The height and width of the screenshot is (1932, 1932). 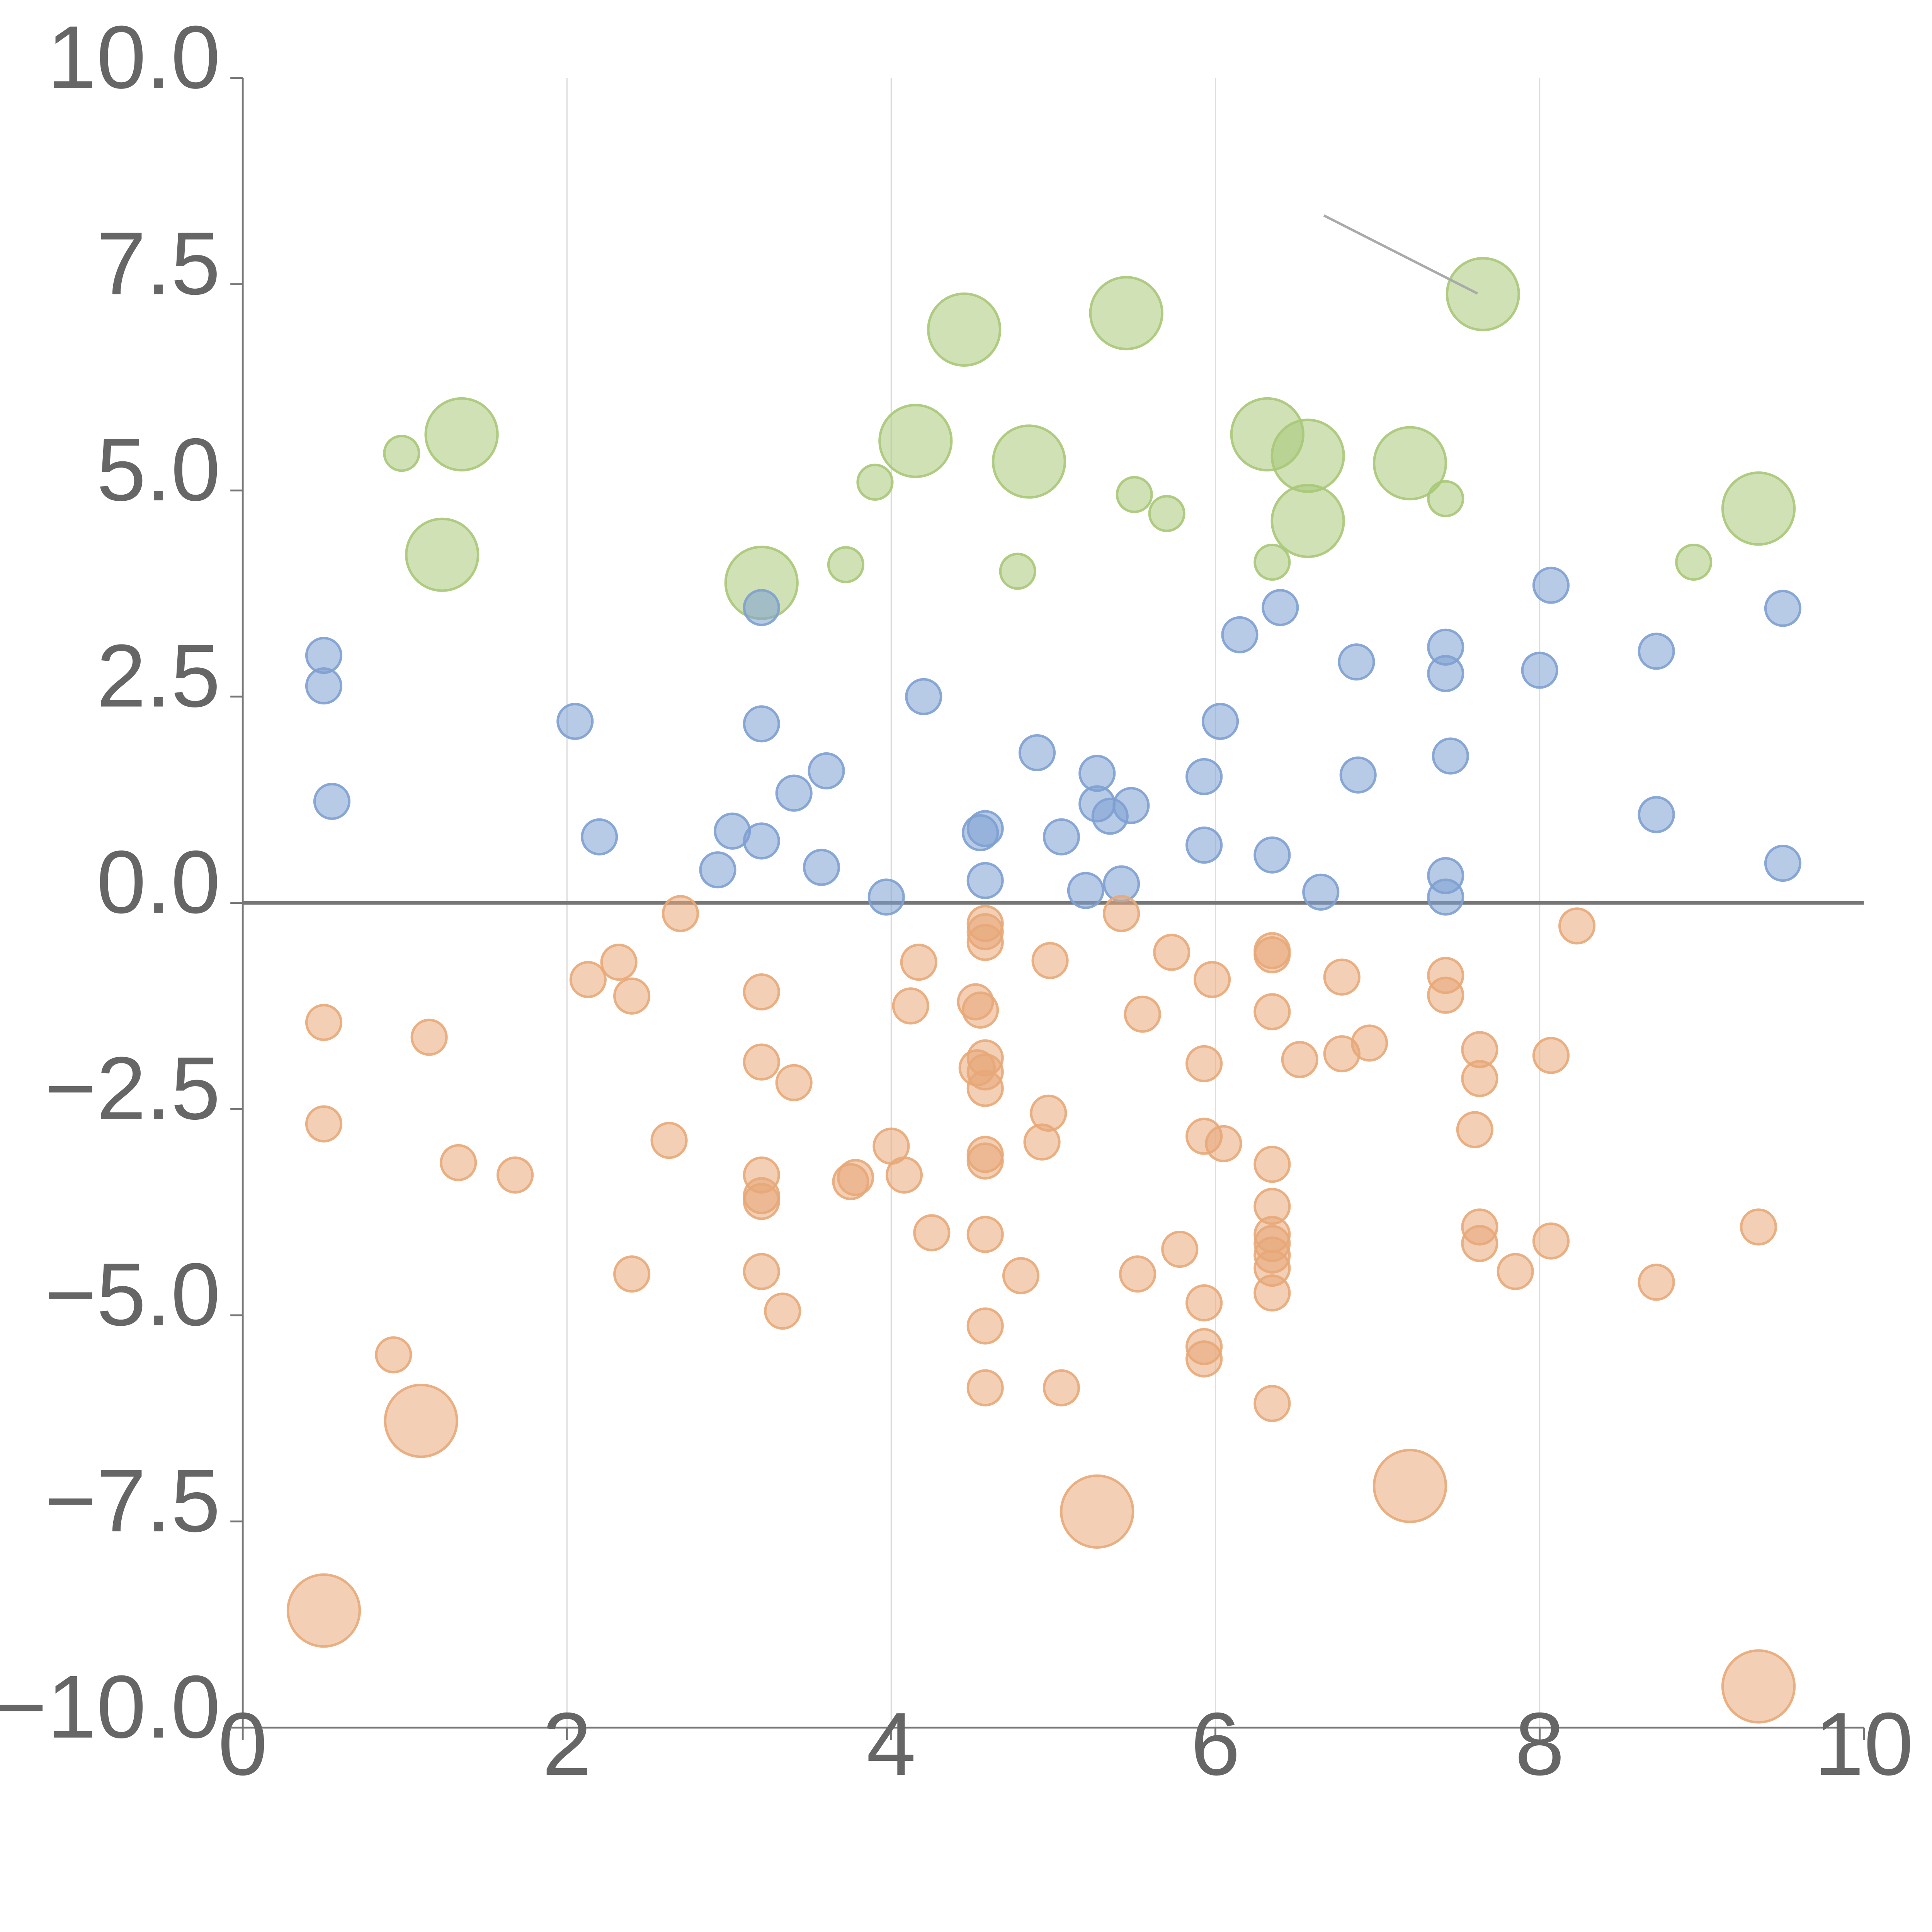 I want to click on y-tick-label: 0.0, so click(x=159, y=882).